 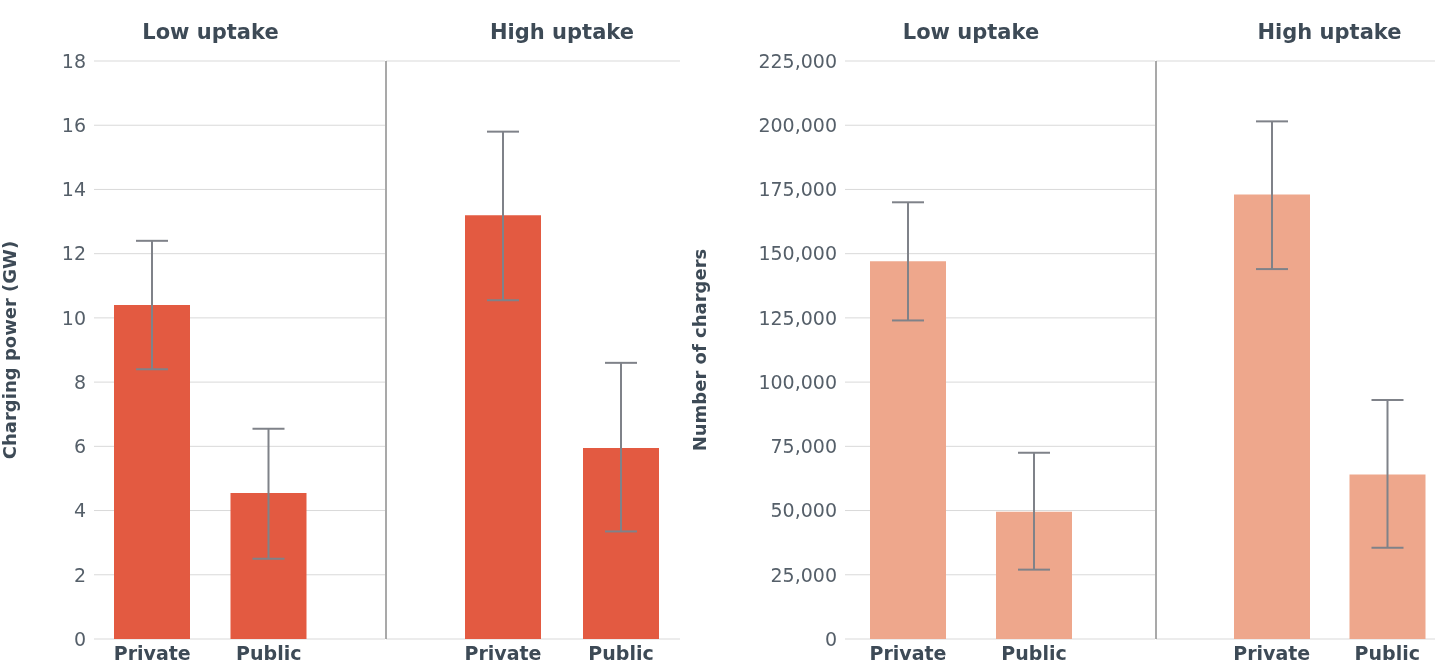 I want to click on y-tick-label: 125,000, so click(x=797, y=317).